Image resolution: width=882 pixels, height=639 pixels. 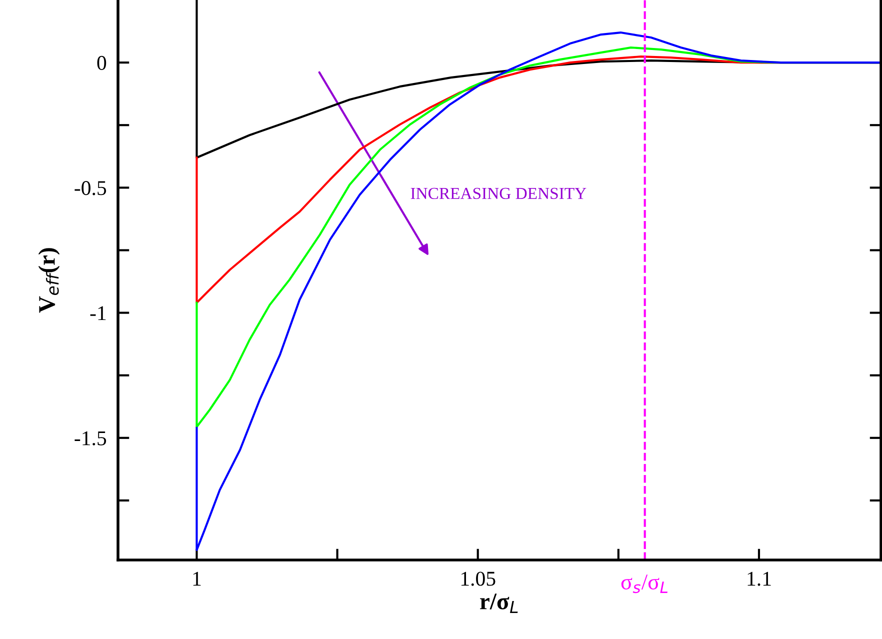 What do you see at coordinates (197, 579) in the screenshot?
I see `x-tick-label: 1` at bounding box center [197, 579].